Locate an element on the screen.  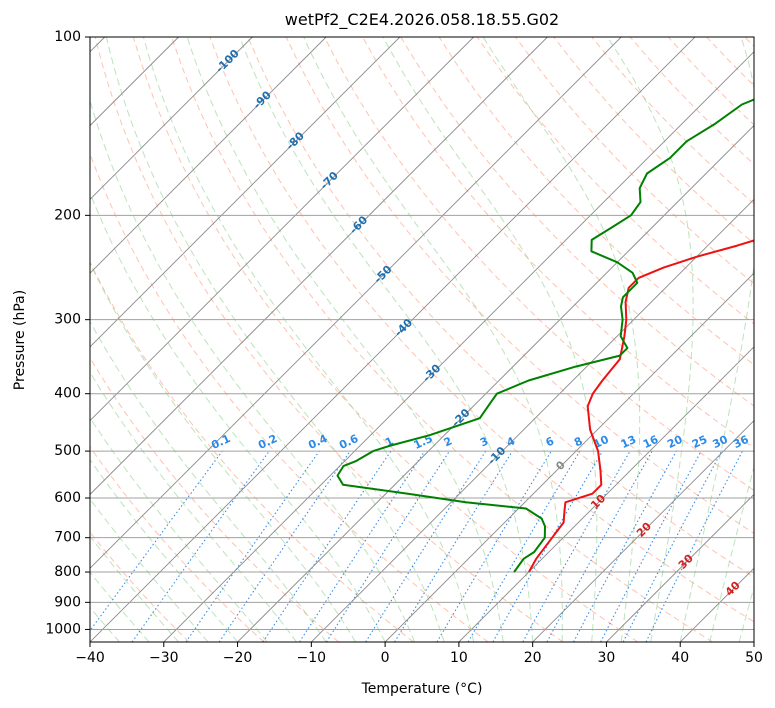
y-tick-label: 700 is located at coordinates (67, 538).